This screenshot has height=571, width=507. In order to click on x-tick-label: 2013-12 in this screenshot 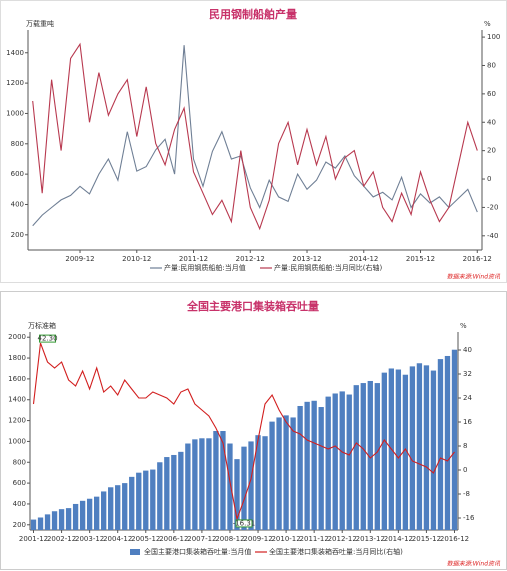, I will do `click(306, 259)`.